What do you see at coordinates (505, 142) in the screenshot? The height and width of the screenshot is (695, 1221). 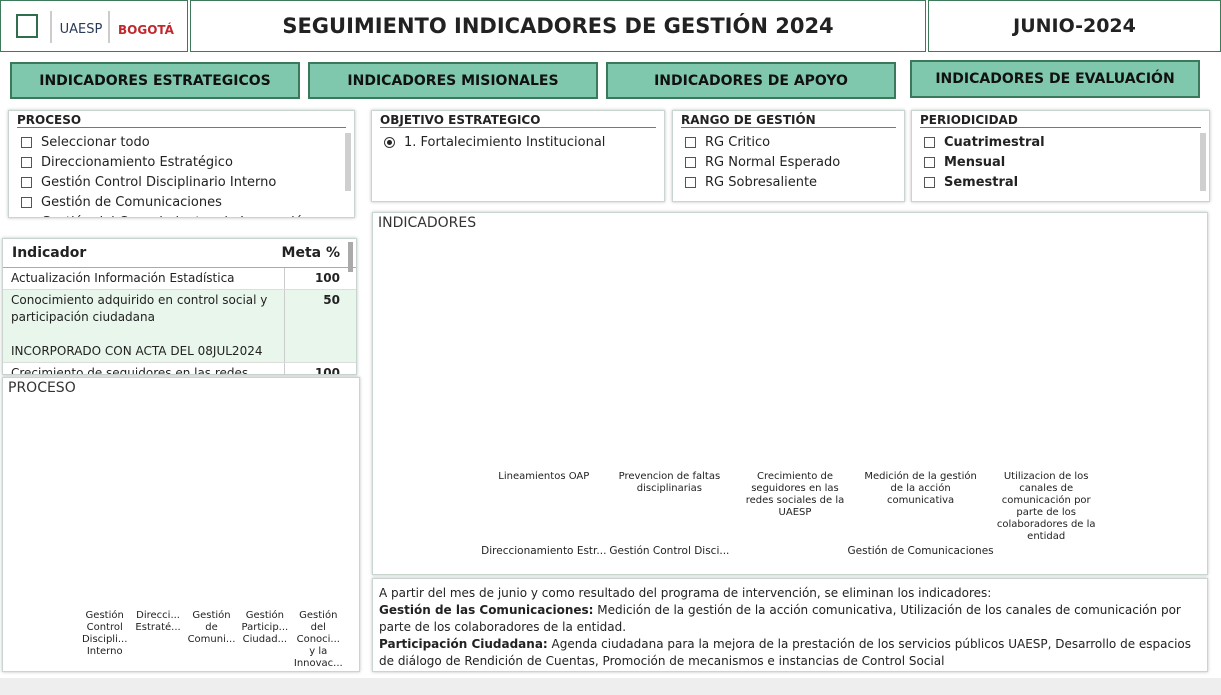 I see `slicer-item-label: 1. Fortalecimiento Institucional` at bounding box center [505, 142].